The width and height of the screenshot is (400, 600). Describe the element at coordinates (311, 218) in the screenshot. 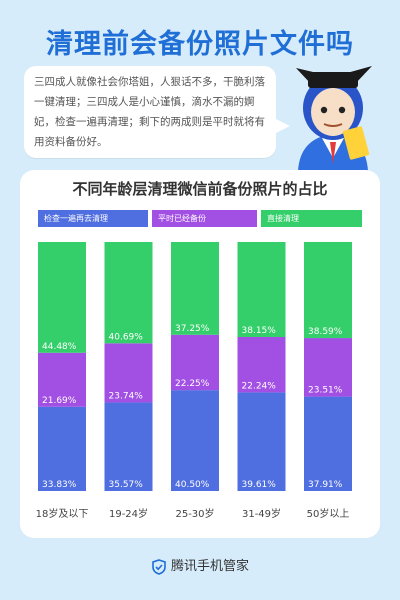

I see `legend-item-direct-clean: 直接清理` at that location.